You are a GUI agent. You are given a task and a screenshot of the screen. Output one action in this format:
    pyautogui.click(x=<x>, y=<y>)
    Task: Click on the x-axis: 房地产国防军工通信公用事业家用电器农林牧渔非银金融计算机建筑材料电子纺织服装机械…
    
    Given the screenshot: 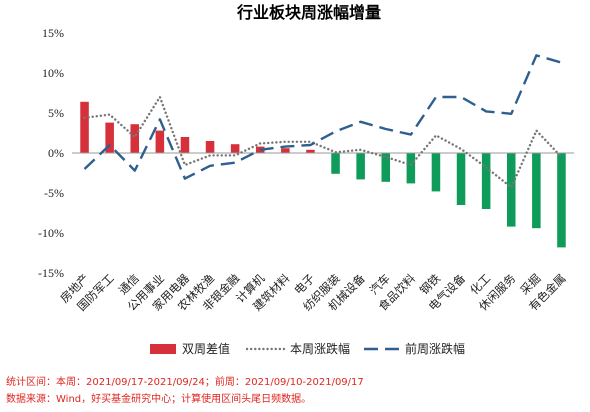 What is the action you would take?
    pyautogui.click(x=312, y=292)
    